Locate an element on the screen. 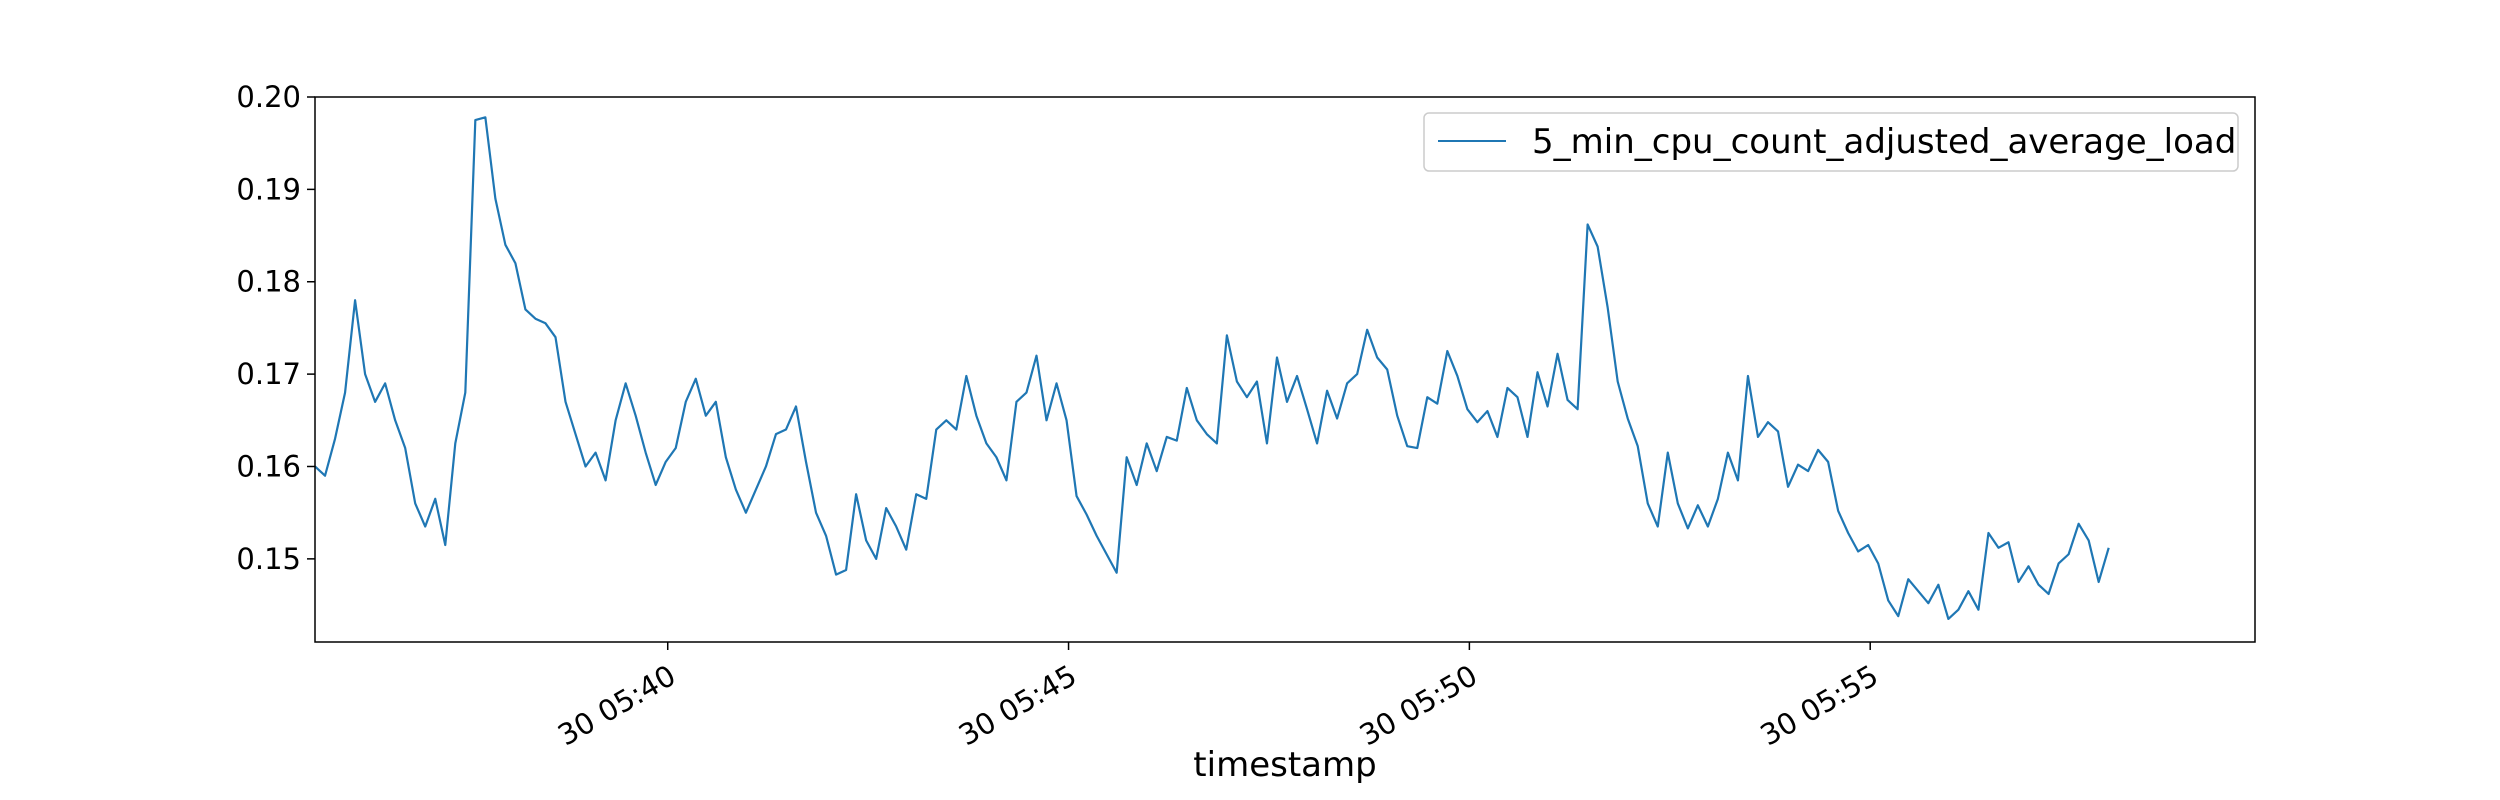  y-tick-label: 0.20 is located at coordinates (268, 97).